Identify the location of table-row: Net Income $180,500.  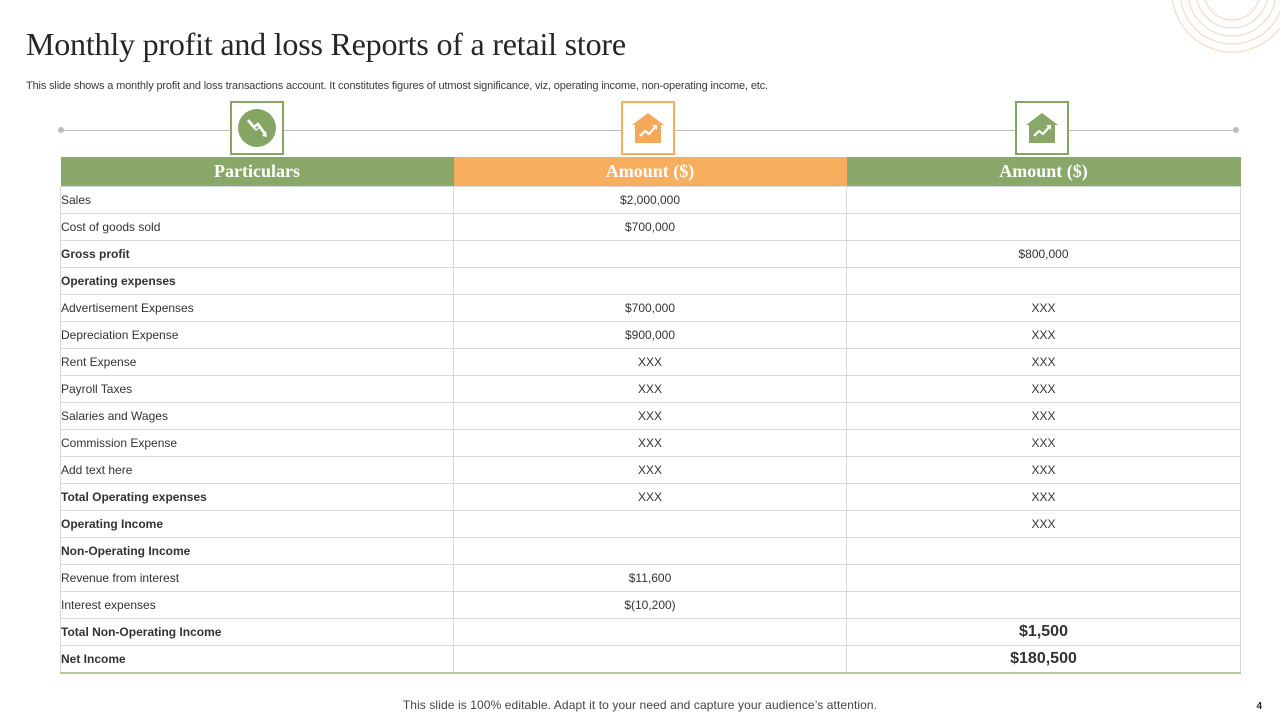
(650, 659).